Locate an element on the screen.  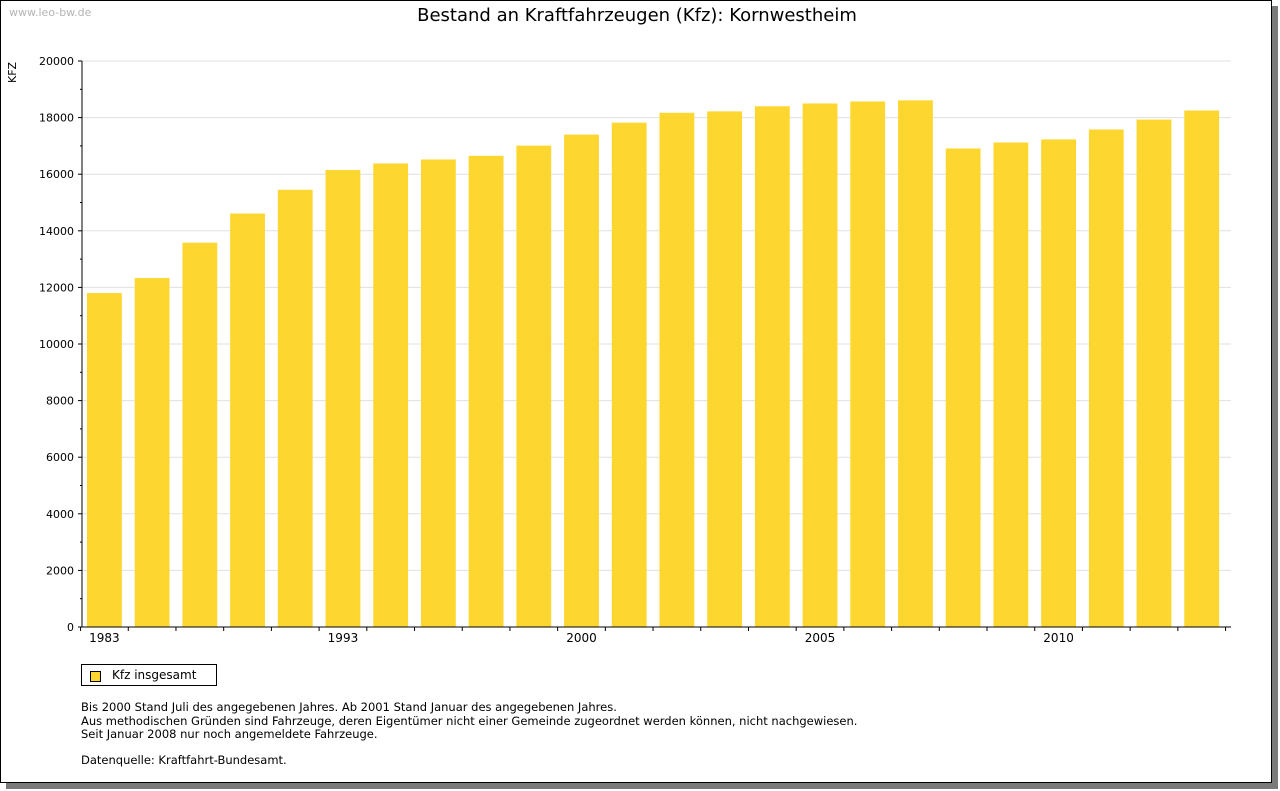
y-tick-label: 8000 is located at coordinates (60, 401).